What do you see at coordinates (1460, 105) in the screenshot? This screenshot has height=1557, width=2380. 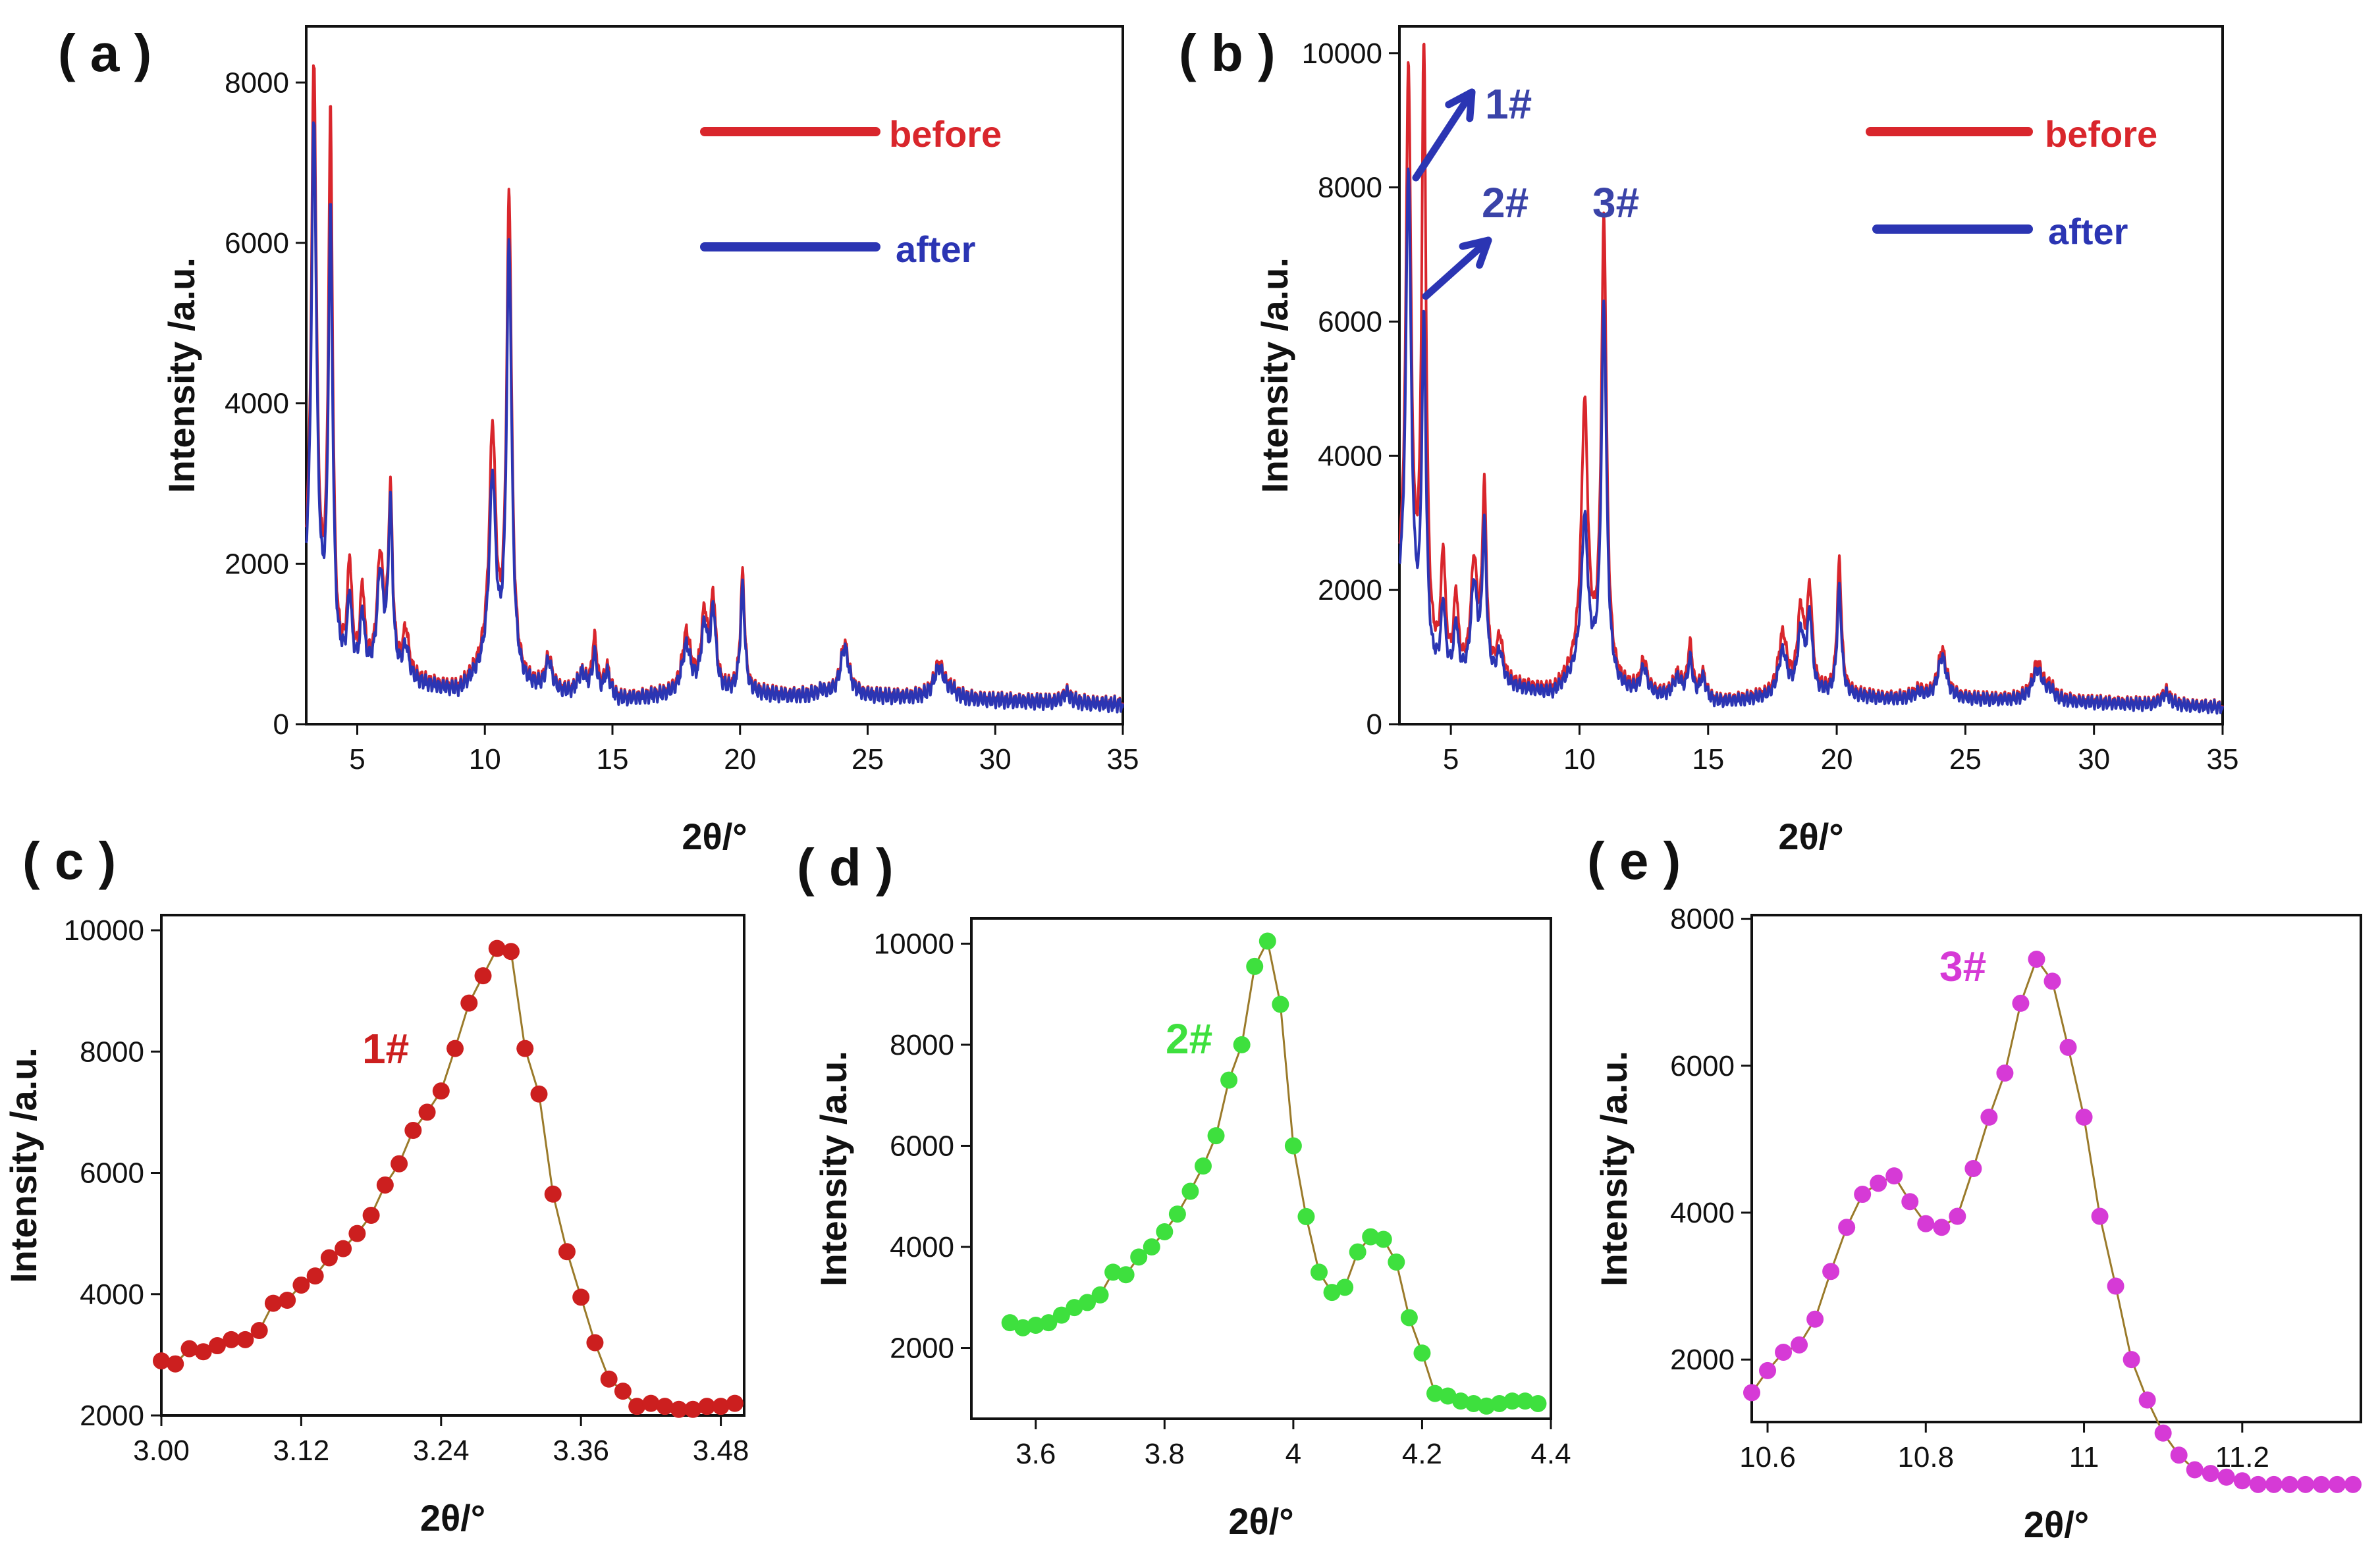 I see `annotation-arrowhead` at bounding box center [1460, 105].